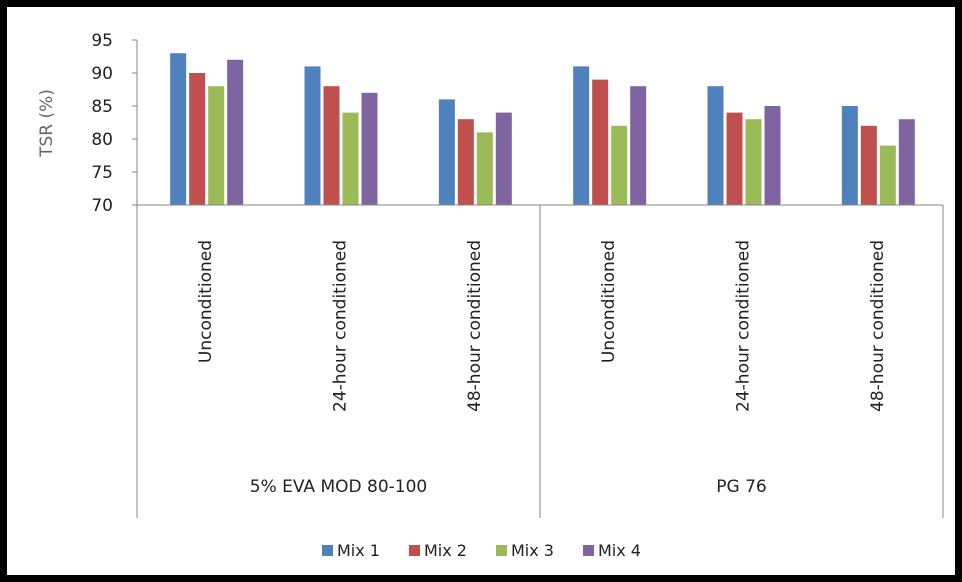 The width and height of the screenshot is (962, 582). What do you see at coordinates (338, 487) in the screenshot?
I see `group-label: 5% EVA MOD 80-100` at bounding box center [338, 487].